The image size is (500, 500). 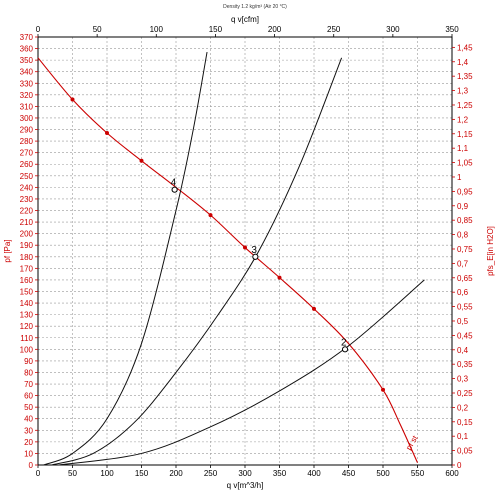 I want to click on x-top-tick-label: 300, so click(x=393, y=29).